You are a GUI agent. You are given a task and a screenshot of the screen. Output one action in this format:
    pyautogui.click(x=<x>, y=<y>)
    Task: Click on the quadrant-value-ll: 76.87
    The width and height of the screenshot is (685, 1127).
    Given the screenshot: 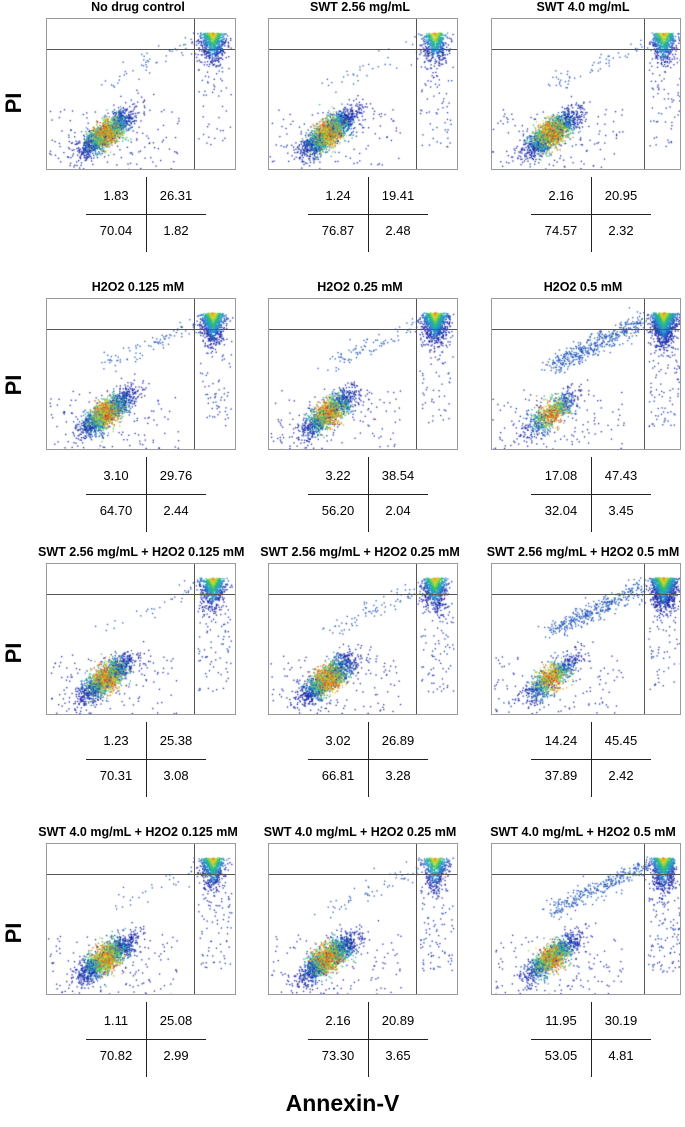 What is the action you would take?
    pyautogui.click(x=338, y=230)
    